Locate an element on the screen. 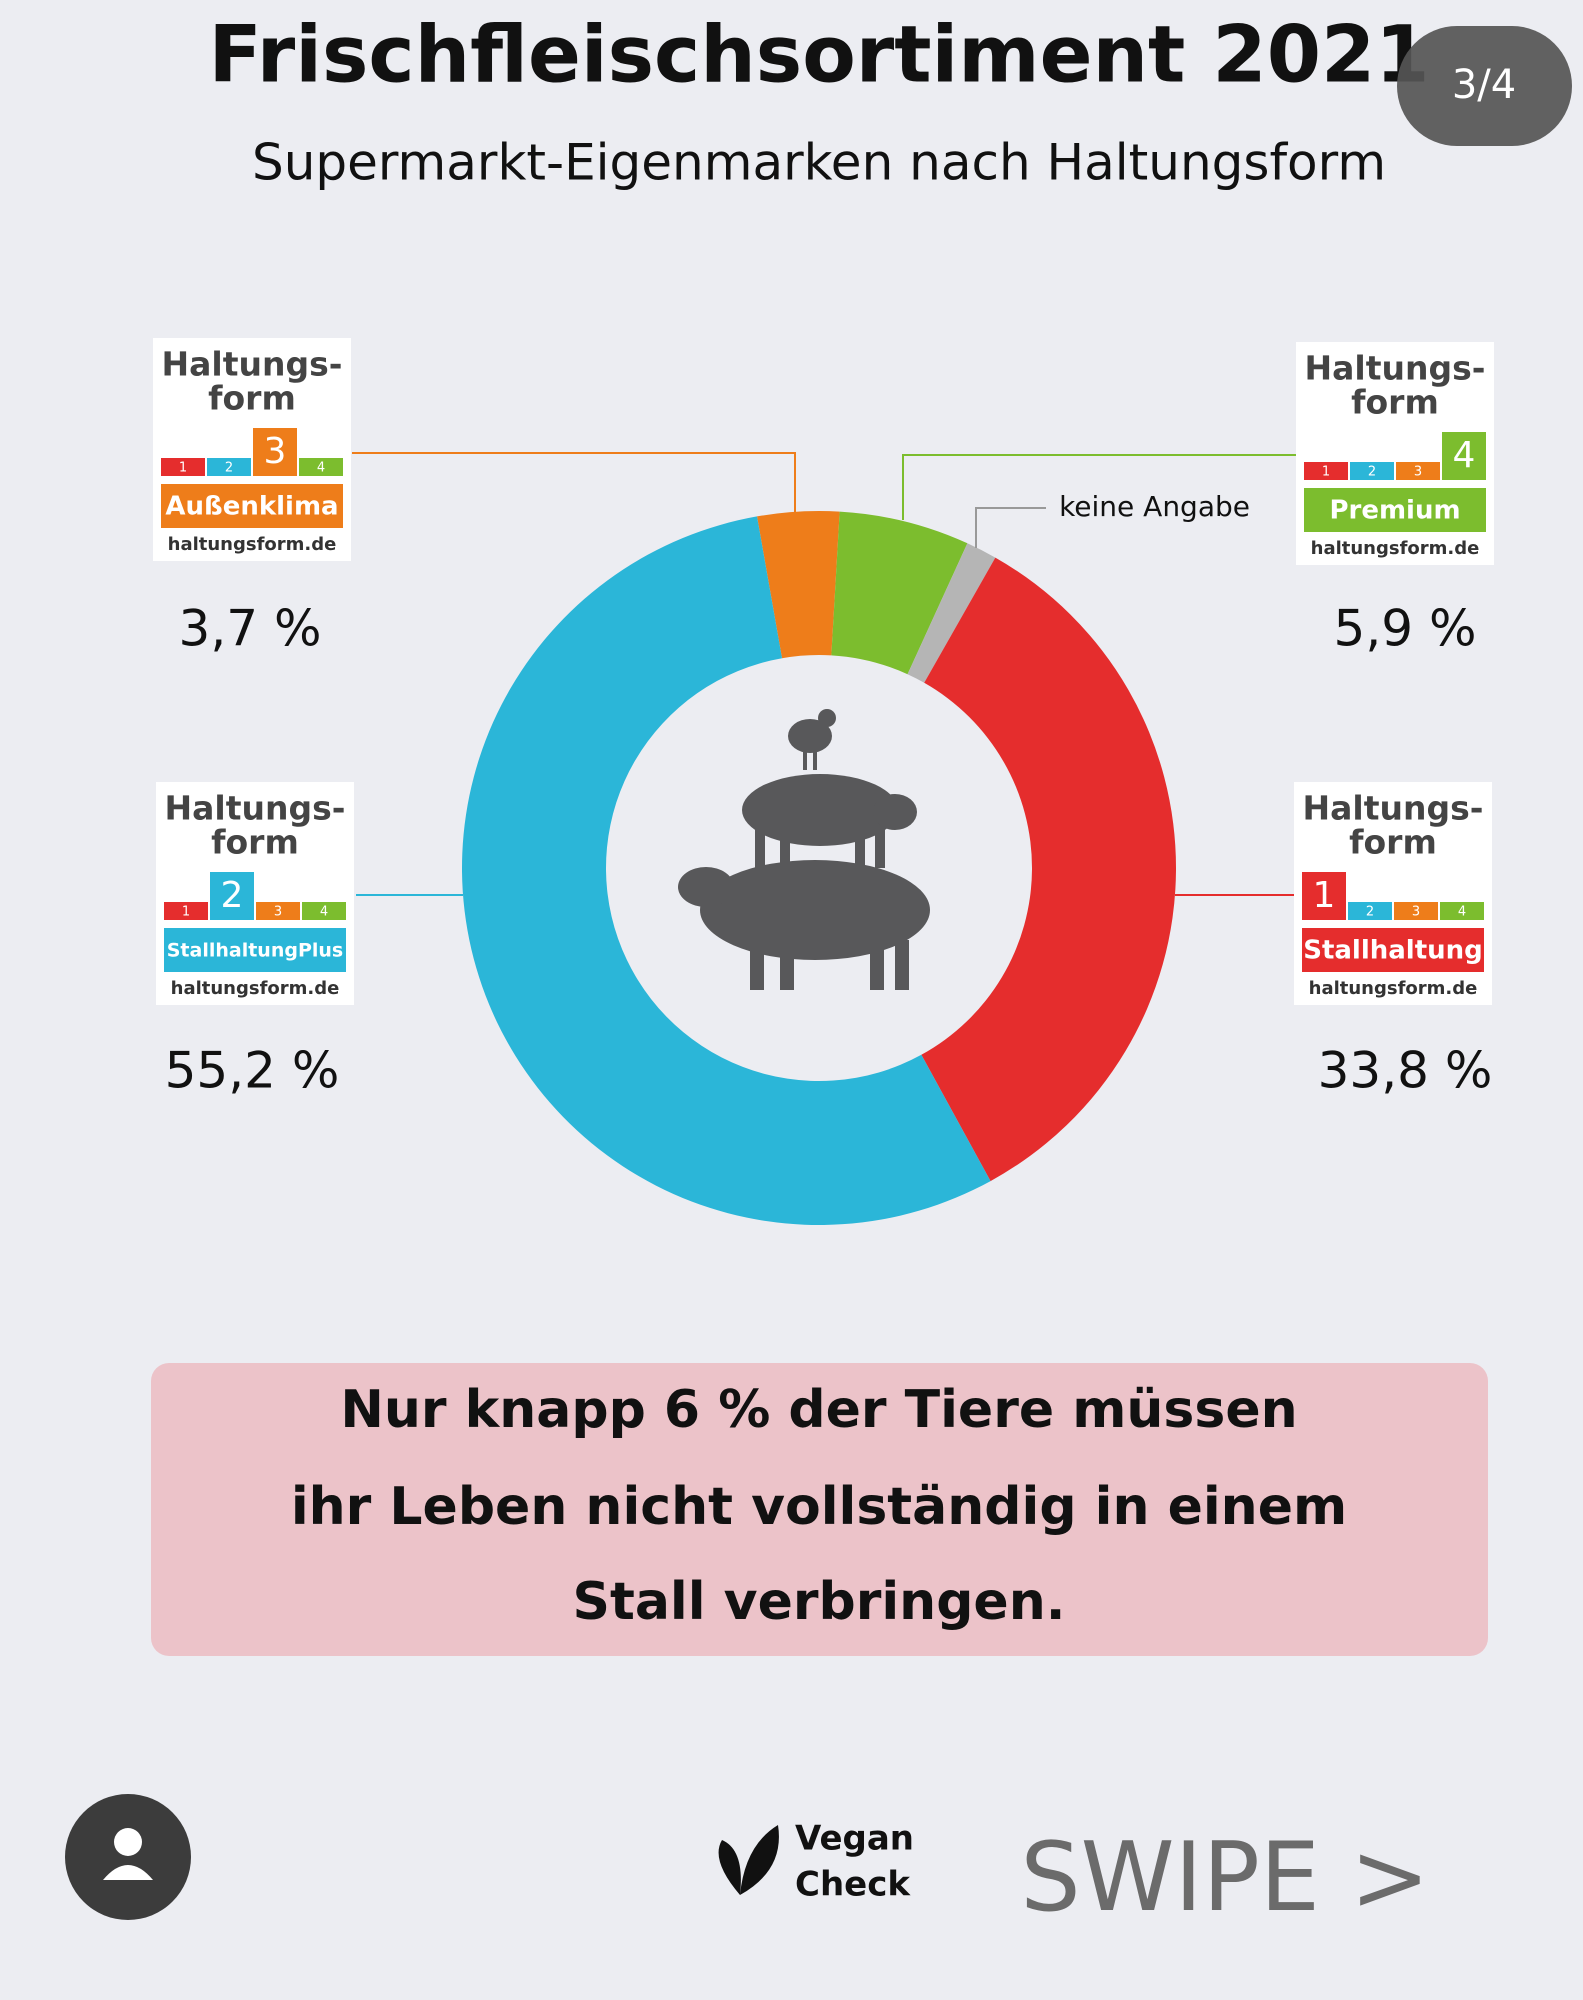  animal-icon is located at coordinates (804, 849).